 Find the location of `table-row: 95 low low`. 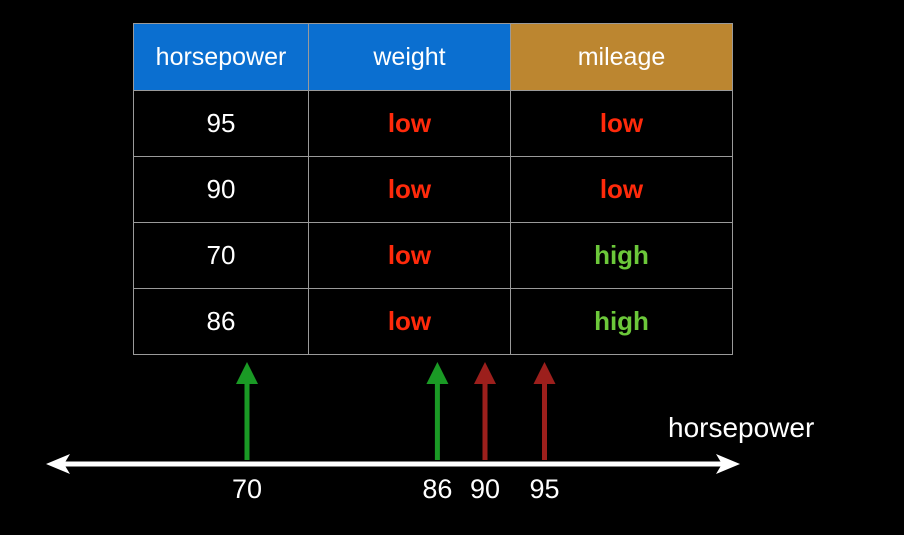

table-row: 95 low low is located at coordinates (433, 123).